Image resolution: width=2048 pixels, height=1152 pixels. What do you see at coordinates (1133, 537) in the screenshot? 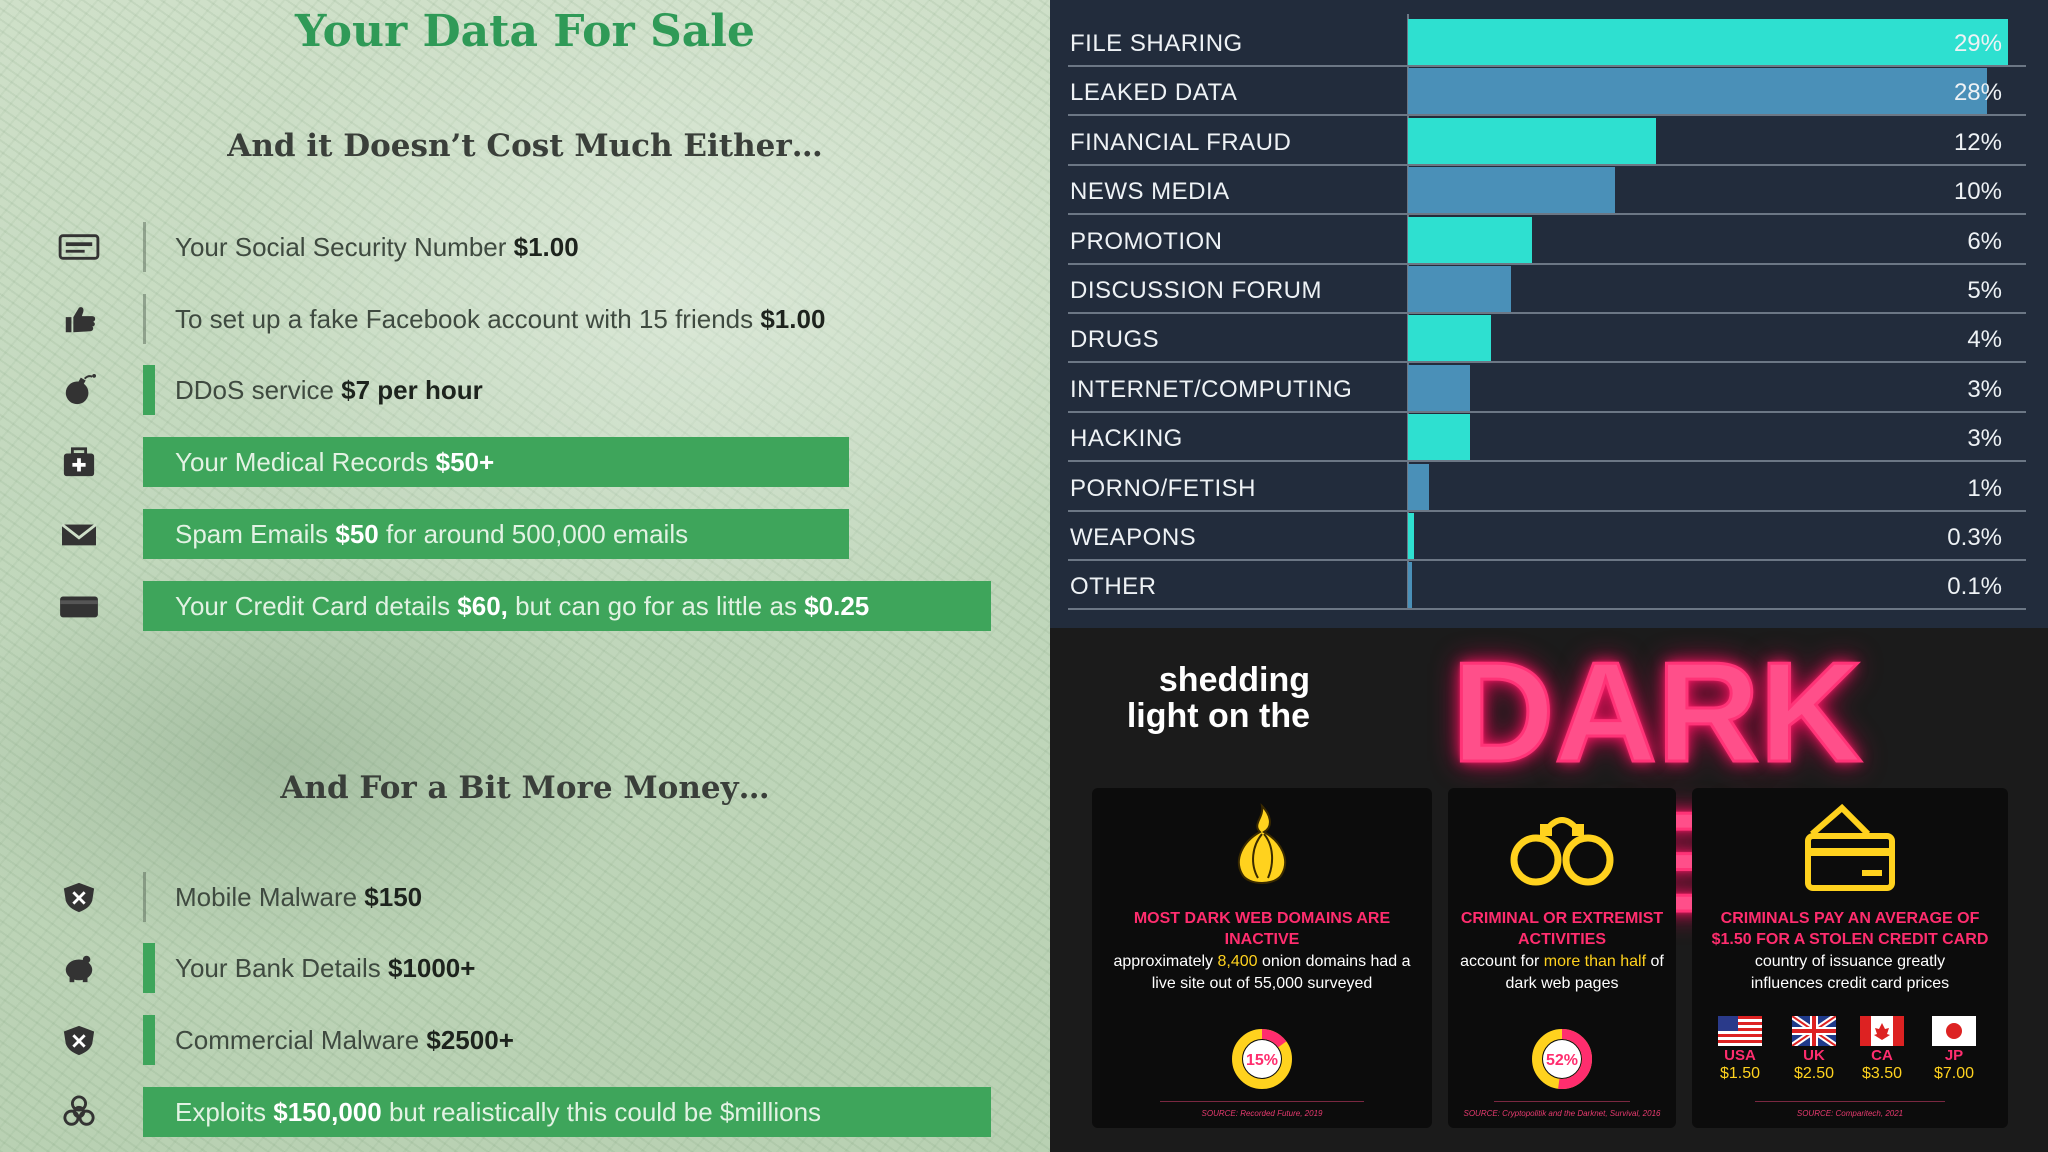
I see `category-label: WEAPONS` at bounding box center [1133, 537].